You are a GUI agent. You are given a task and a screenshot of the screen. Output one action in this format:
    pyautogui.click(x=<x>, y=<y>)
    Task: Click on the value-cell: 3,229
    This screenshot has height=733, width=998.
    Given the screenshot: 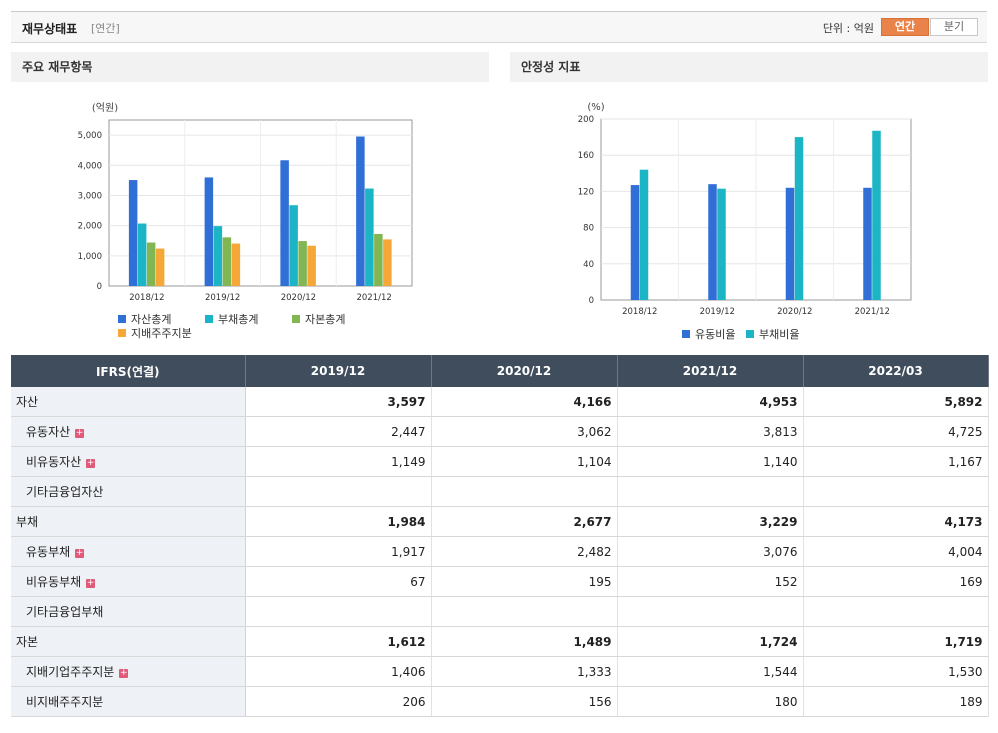 What is the action you would take?
    pyautogui.click(x=710, y=521)
    